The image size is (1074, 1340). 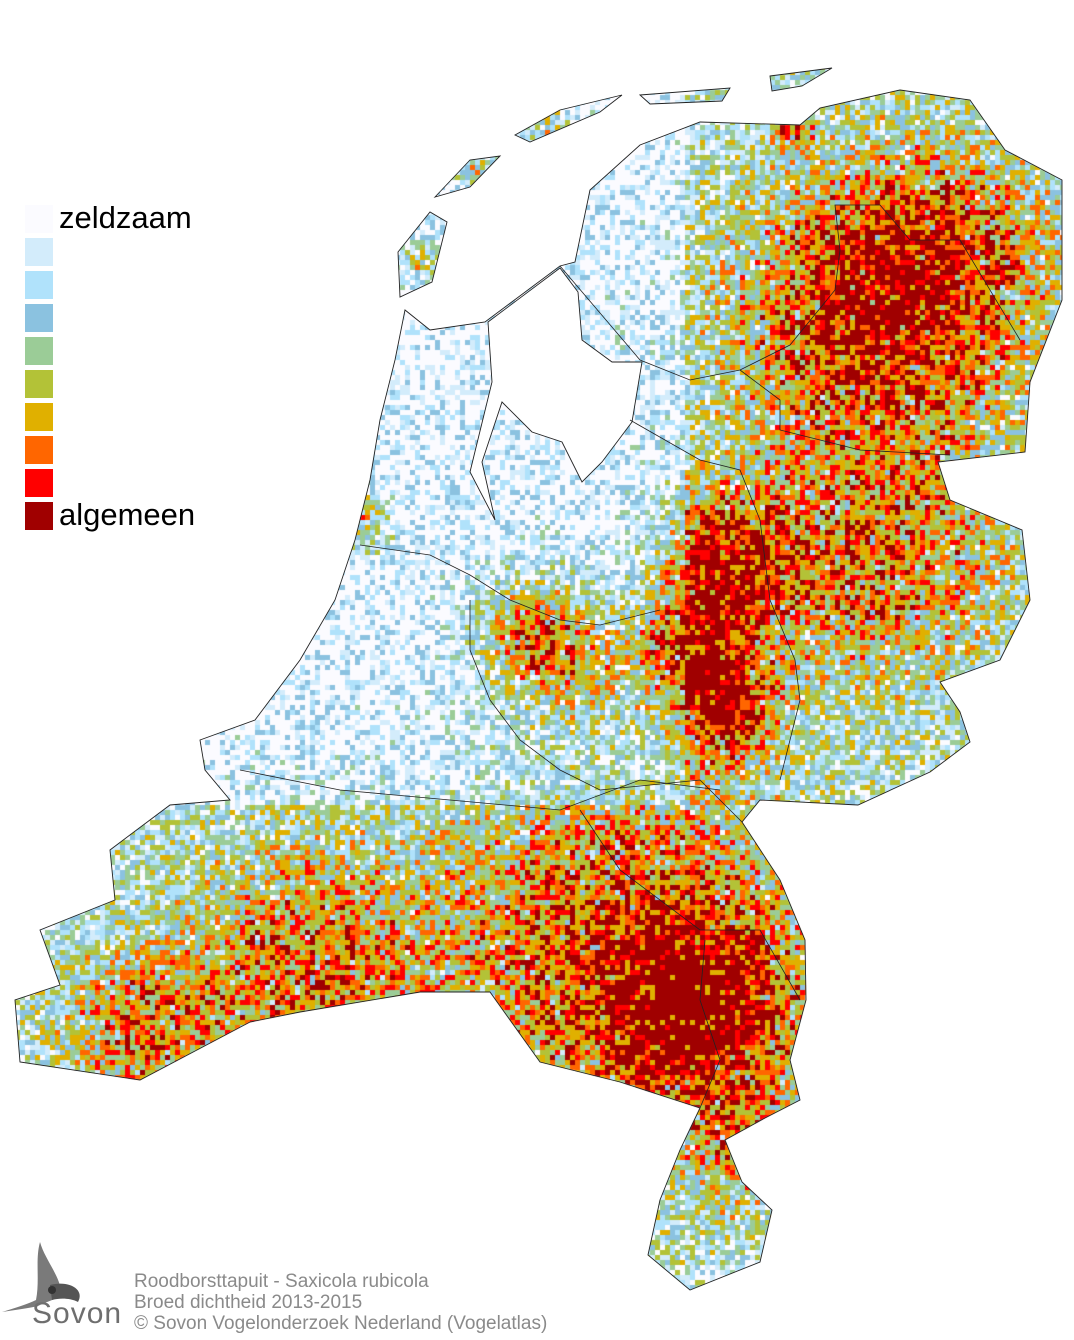 I want to click on sovon-logo-text: Sovon, so click(x=77, y=1313).